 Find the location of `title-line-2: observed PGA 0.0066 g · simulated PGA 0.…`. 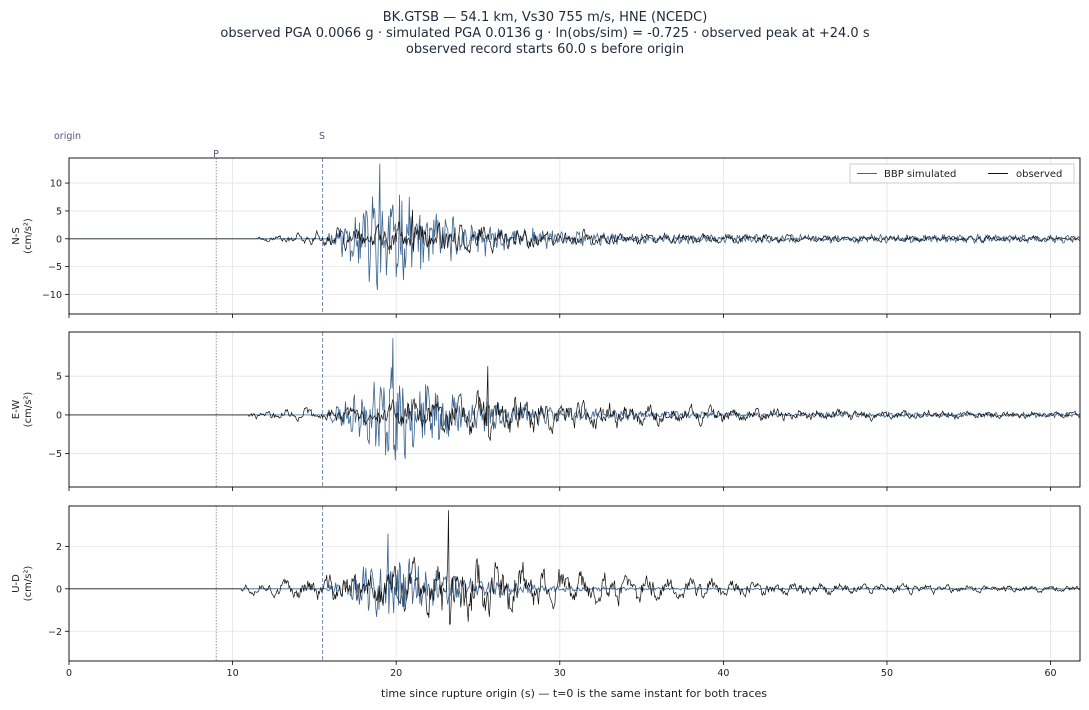

title-line-2: observed PGA 0.0066 g · simulated PGA 0.… is located at coordinates (544, 33).